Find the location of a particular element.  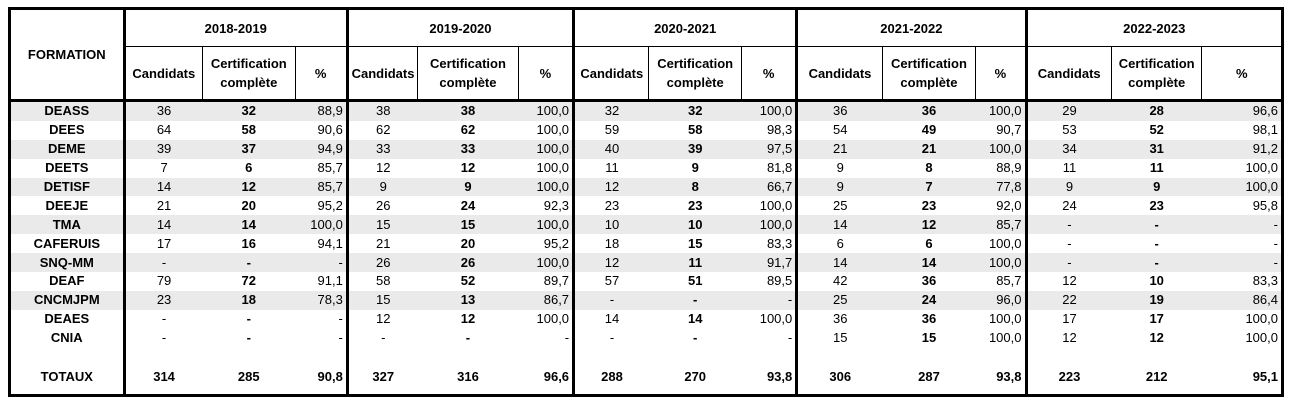

certification-value: 6 is located at coordinates (929, 243).